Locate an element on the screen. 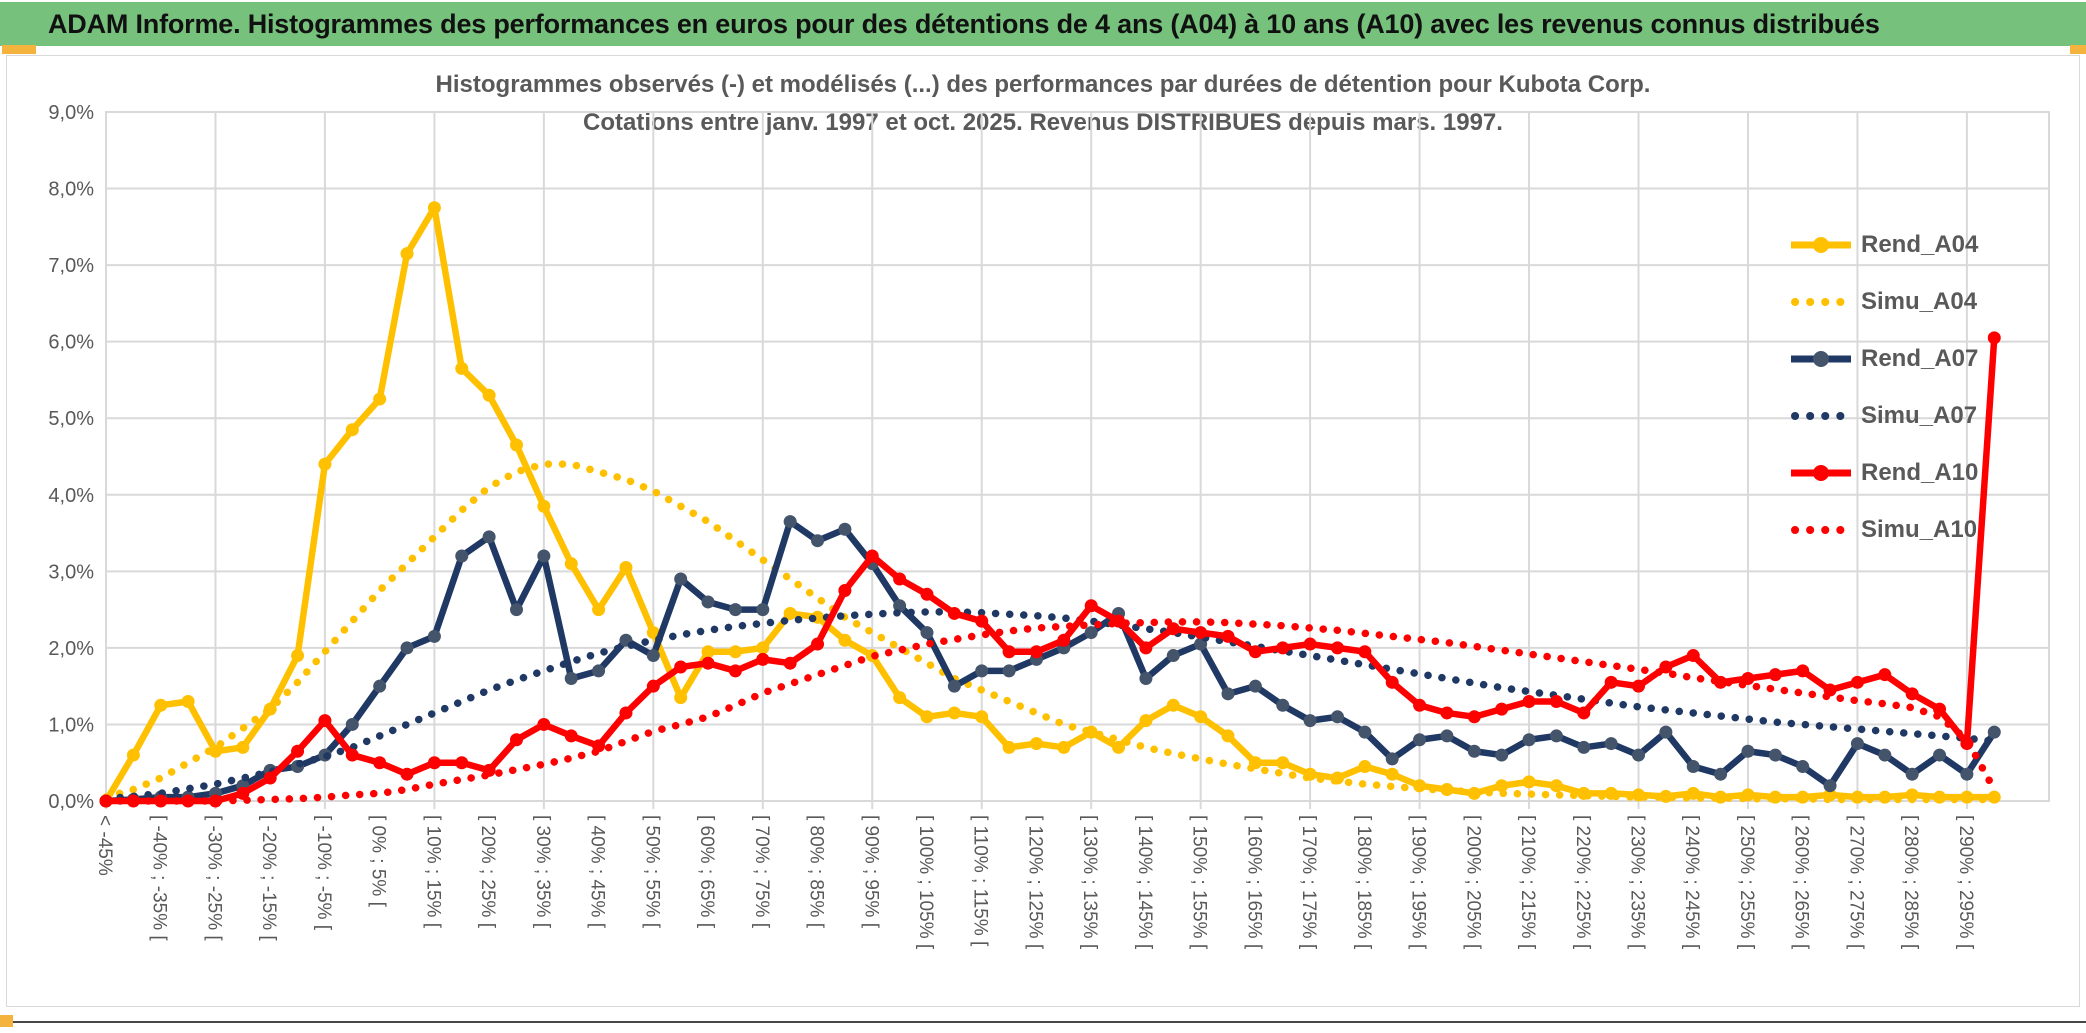 The width and height of the screenshot is (2086, 1033). x-tick-label: [ -30% ; -25% [ is located at coordinates (213, 878).